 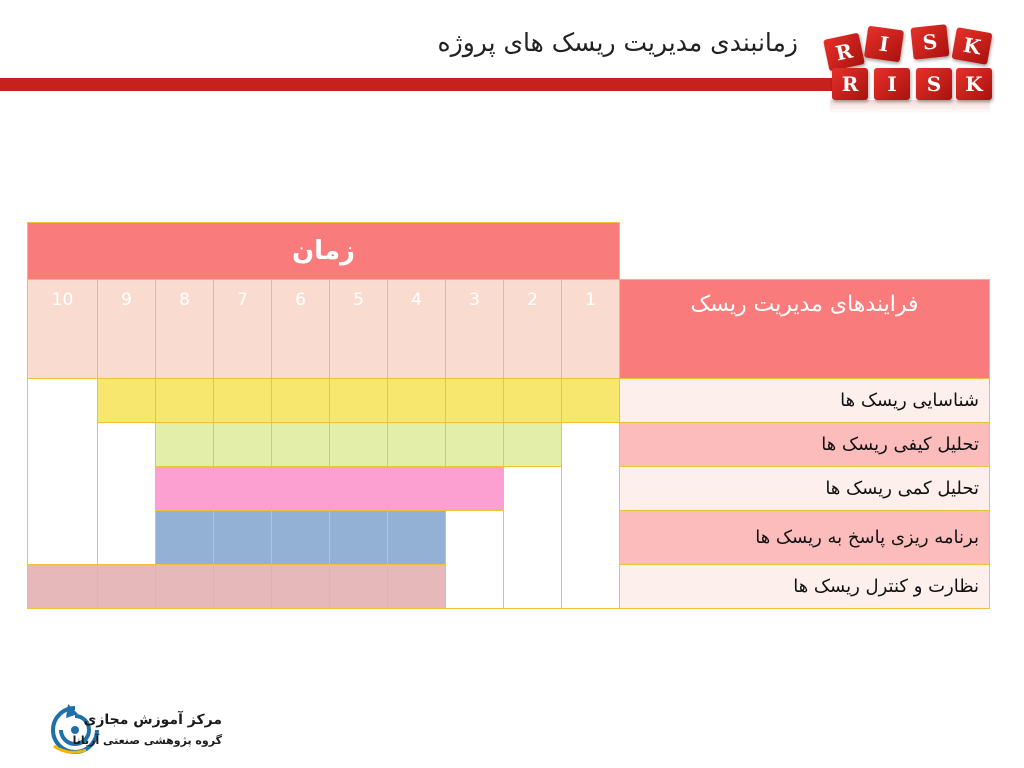 What do you see at coordinates (884, 44) in the screenshot?
I see `die-top-2: I` at bounding box center [884, 44].